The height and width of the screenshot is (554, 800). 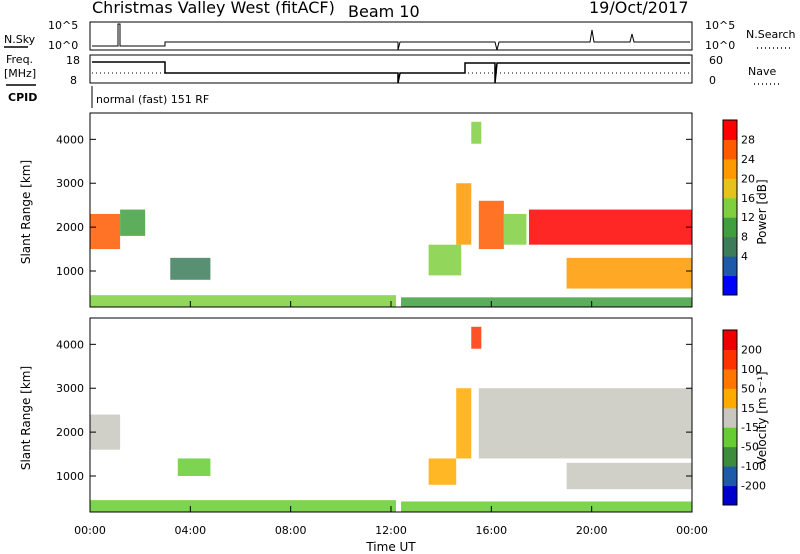 What do you see at coordinates (748, 178) in the screenshot?
I see `colorbar-tick-label: 20` at bounding box center [748, 178].